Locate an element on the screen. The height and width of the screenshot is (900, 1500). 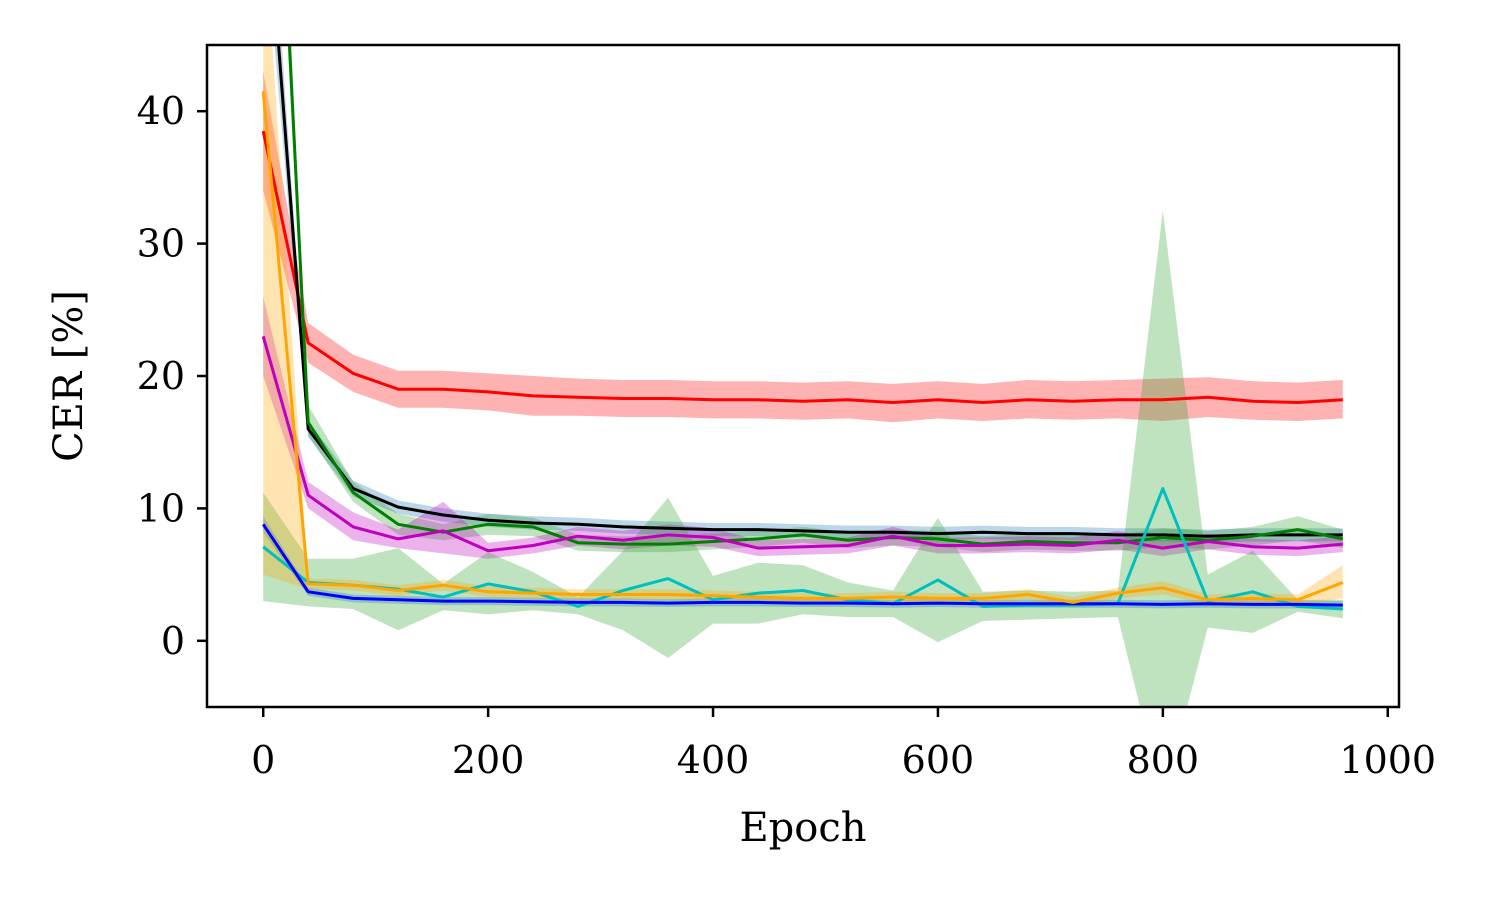
y-axis-label: CER [%] is located at coordinates (69, 376).